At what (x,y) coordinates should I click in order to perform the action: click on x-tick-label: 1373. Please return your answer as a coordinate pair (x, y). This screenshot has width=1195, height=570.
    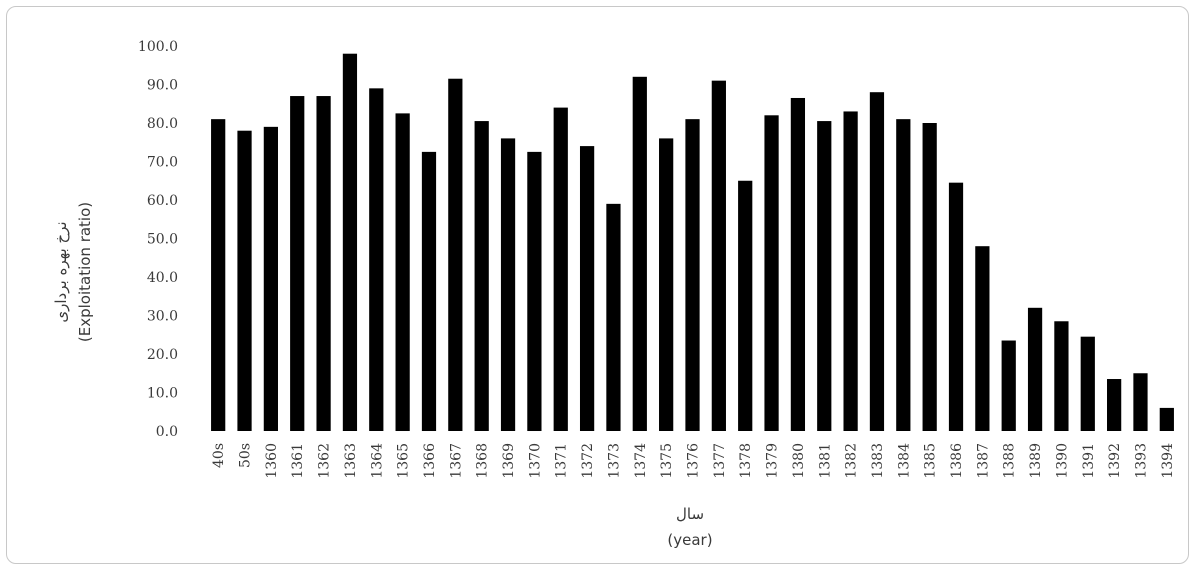
    Looking at the image, I should click on (614, 461).